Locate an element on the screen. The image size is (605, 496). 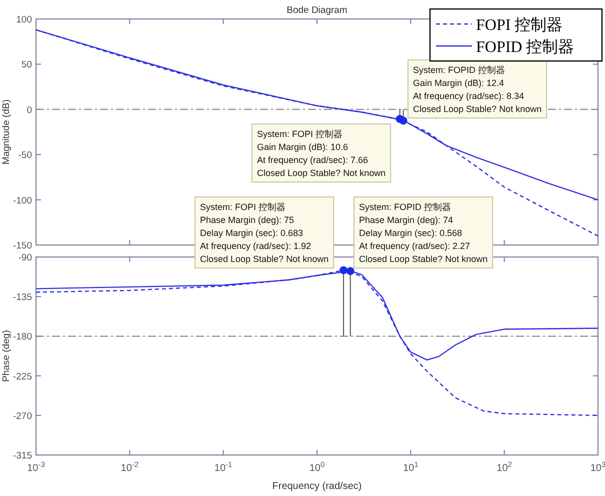
x-tick-label: 10$^{0}$ is located at coordinates (317, 467).